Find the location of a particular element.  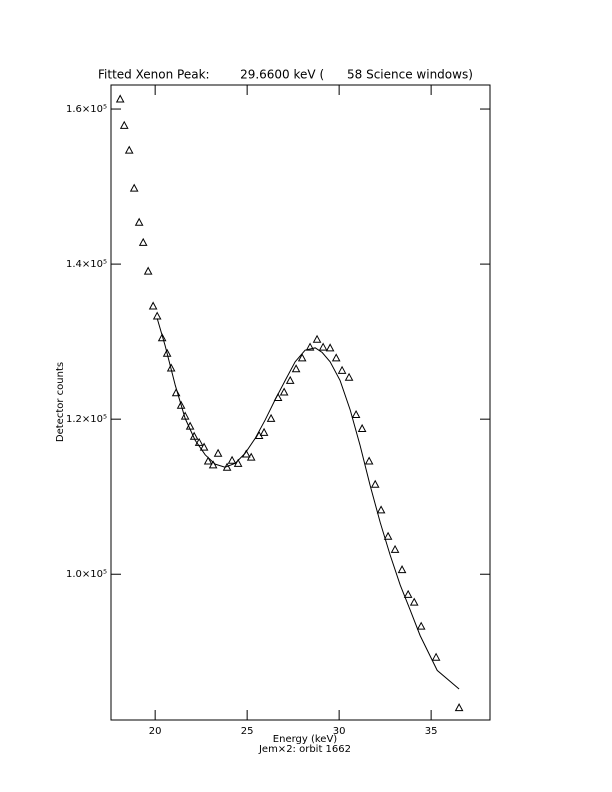

x-tick-label: 30 is located at coordinates (339, 731).